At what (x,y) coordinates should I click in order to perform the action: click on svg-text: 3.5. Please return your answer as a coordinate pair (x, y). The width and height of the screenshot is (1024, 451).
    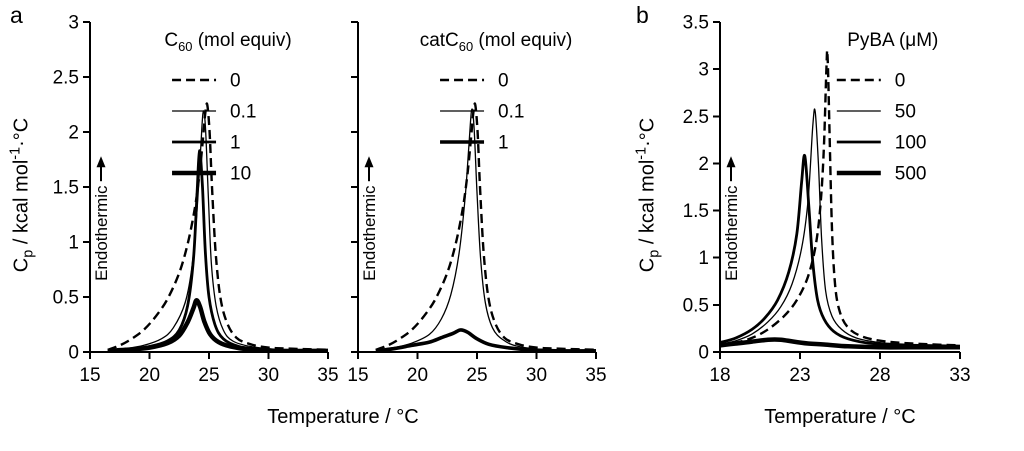
    Looking at the image, I should click on (696, 23).